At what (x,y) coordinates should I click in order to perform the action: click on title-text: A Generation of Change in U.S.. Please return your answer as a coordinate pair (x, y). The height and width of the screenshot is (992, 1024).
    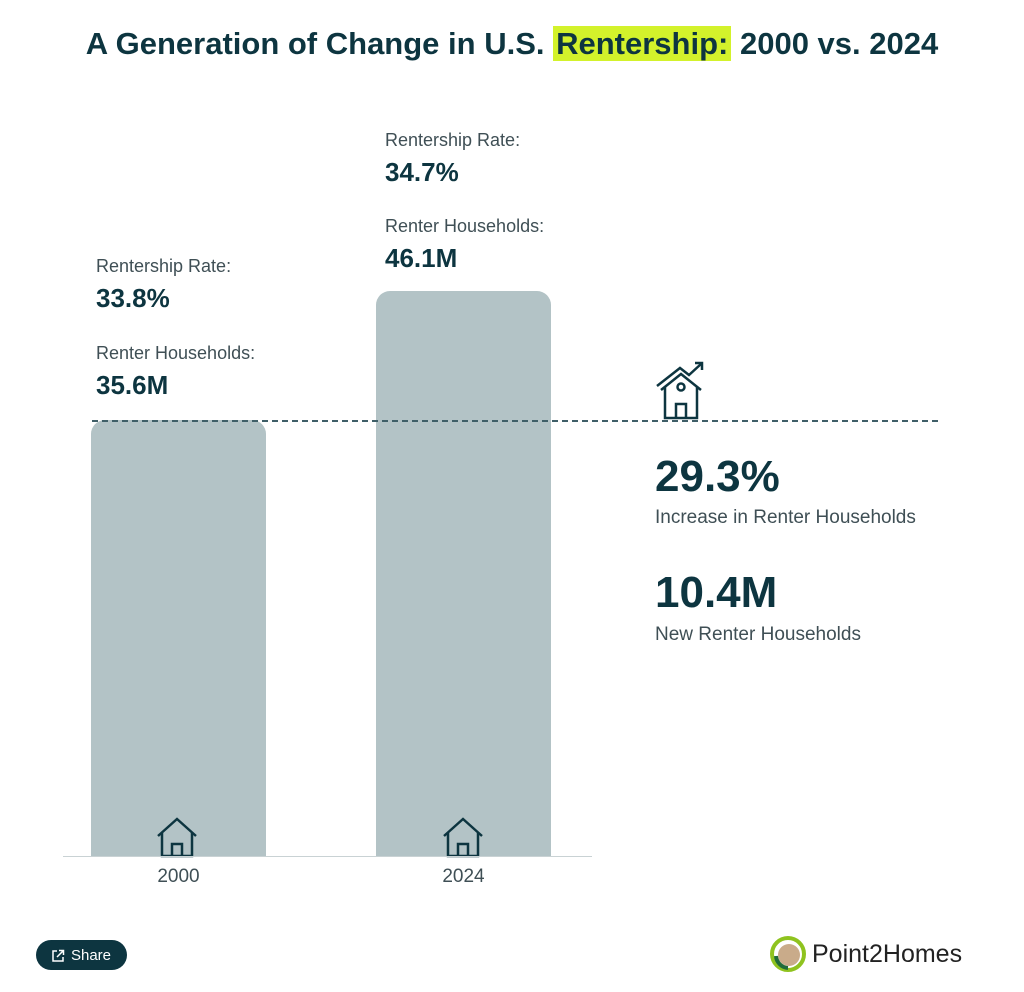
    Looking at the image, I should click on (319, 43).